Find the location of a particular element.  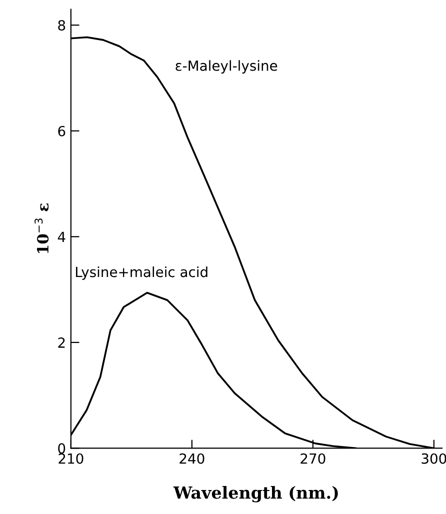

y-tick-label: 8 is located at coordinates (62, 25).